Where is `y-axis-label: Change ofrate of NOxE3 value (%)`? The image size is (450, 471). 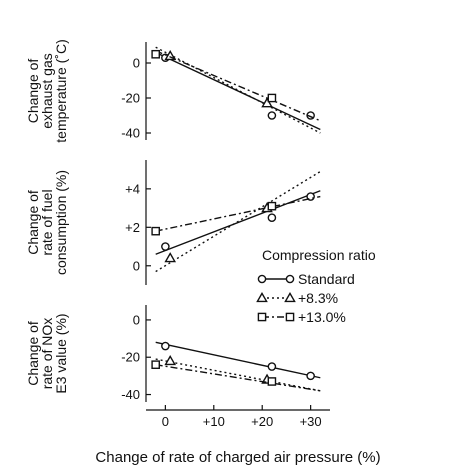
y-axis-label: Change ofrate of NOxE3 value (%) is located at coordinates (47, 353).